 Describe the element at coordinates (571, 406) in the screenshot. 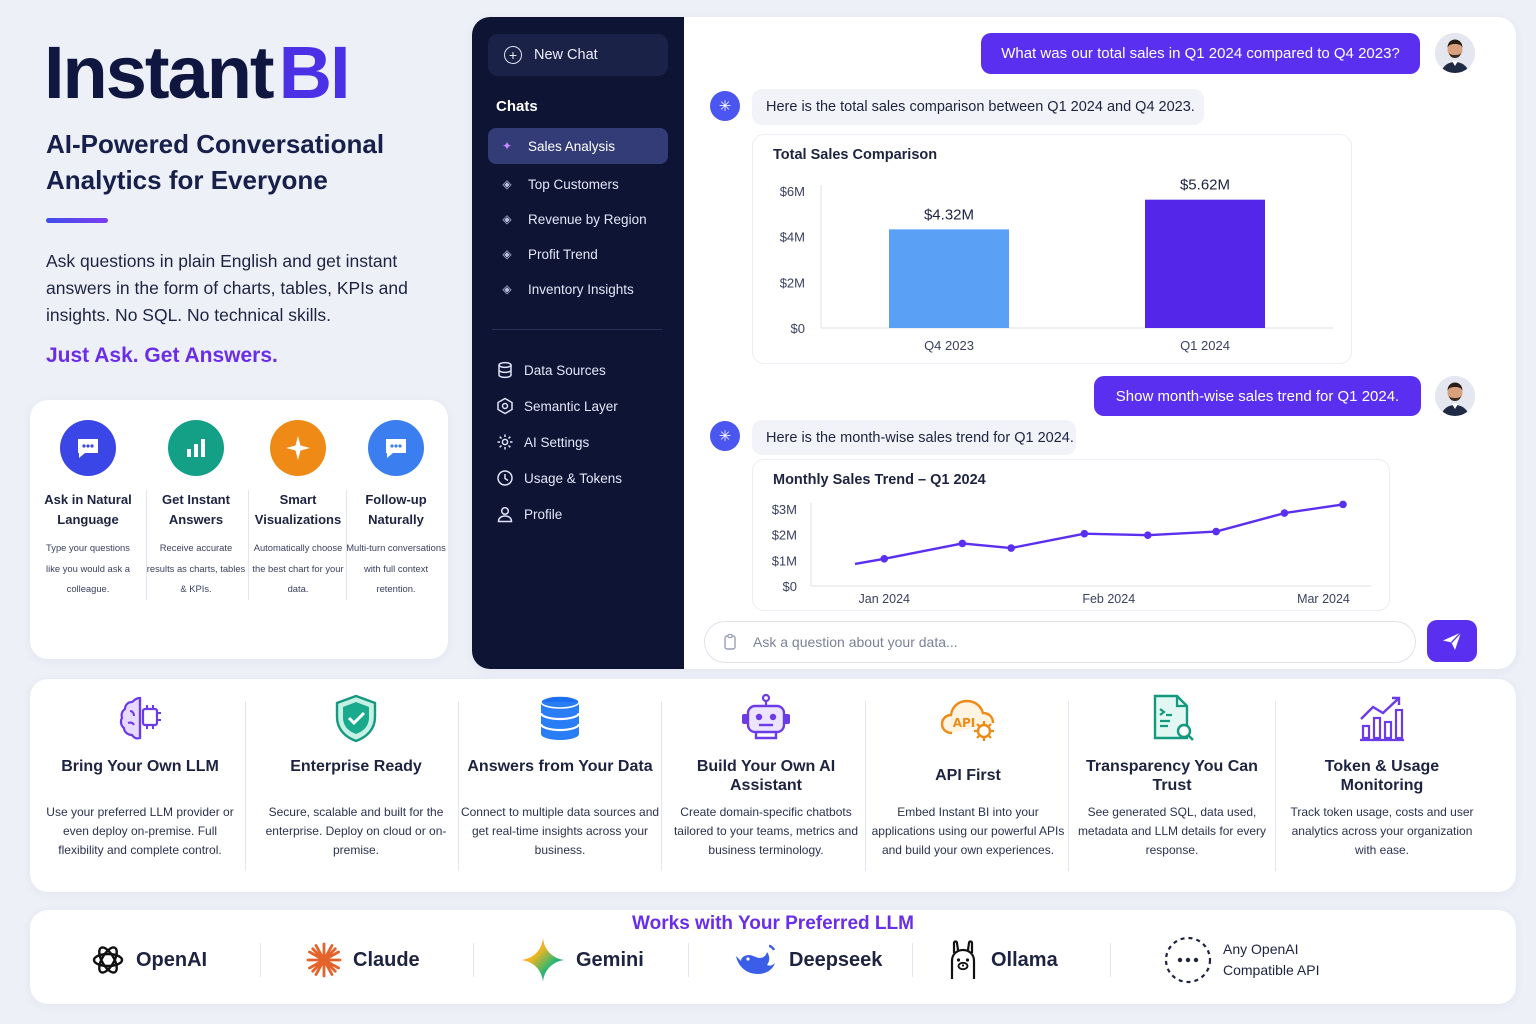

I see `menu-label: Semantic Layer` at that location.